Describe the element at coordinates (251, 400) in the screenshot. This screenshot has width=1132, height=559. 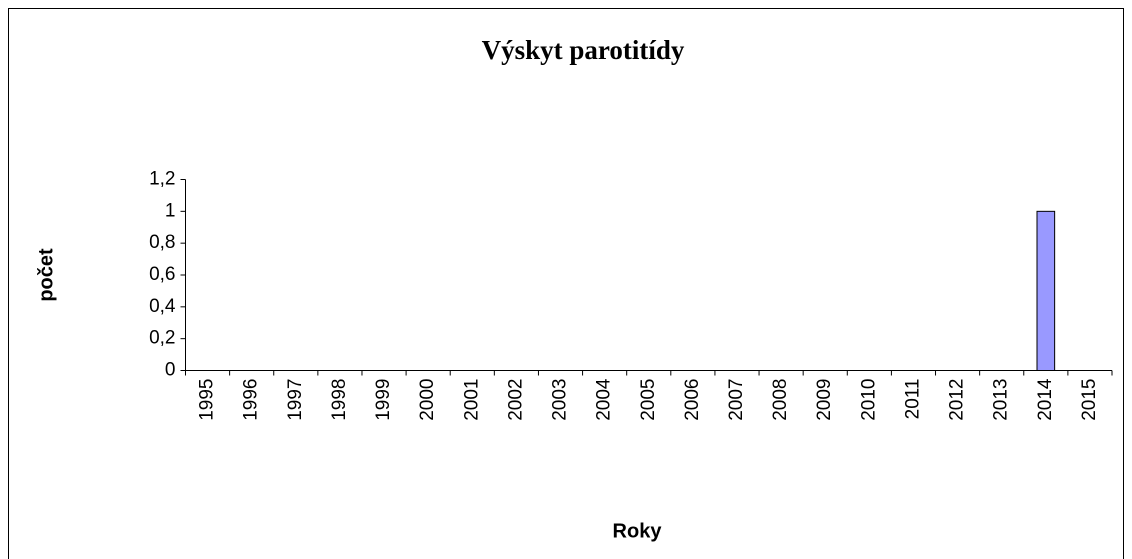
I see `x-tick-label: 1996` at that location.